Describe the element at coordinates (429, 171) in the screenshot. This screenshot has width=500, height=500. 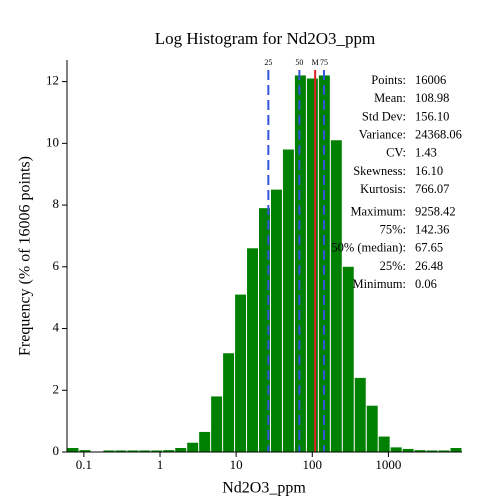
I see `stat-value: 16.10` at that location.